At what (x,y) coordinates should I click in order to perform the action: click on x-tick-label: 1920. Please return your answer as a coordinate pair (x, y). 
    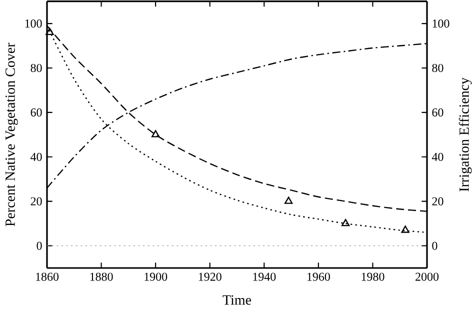
    Looking at the image, I should click on (210, 276).